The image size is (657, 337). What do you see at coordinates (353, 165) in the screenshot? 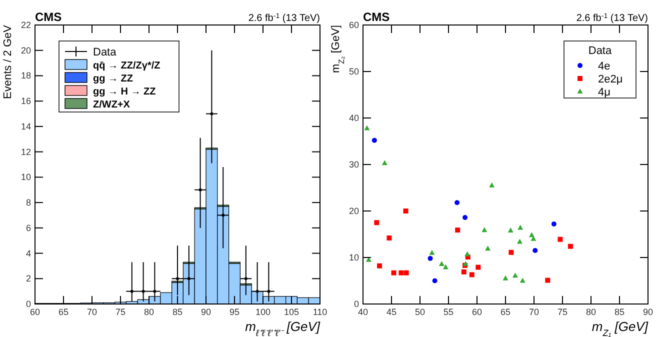
I see `y-tick-label: 30` at bounding box center [353, 165].